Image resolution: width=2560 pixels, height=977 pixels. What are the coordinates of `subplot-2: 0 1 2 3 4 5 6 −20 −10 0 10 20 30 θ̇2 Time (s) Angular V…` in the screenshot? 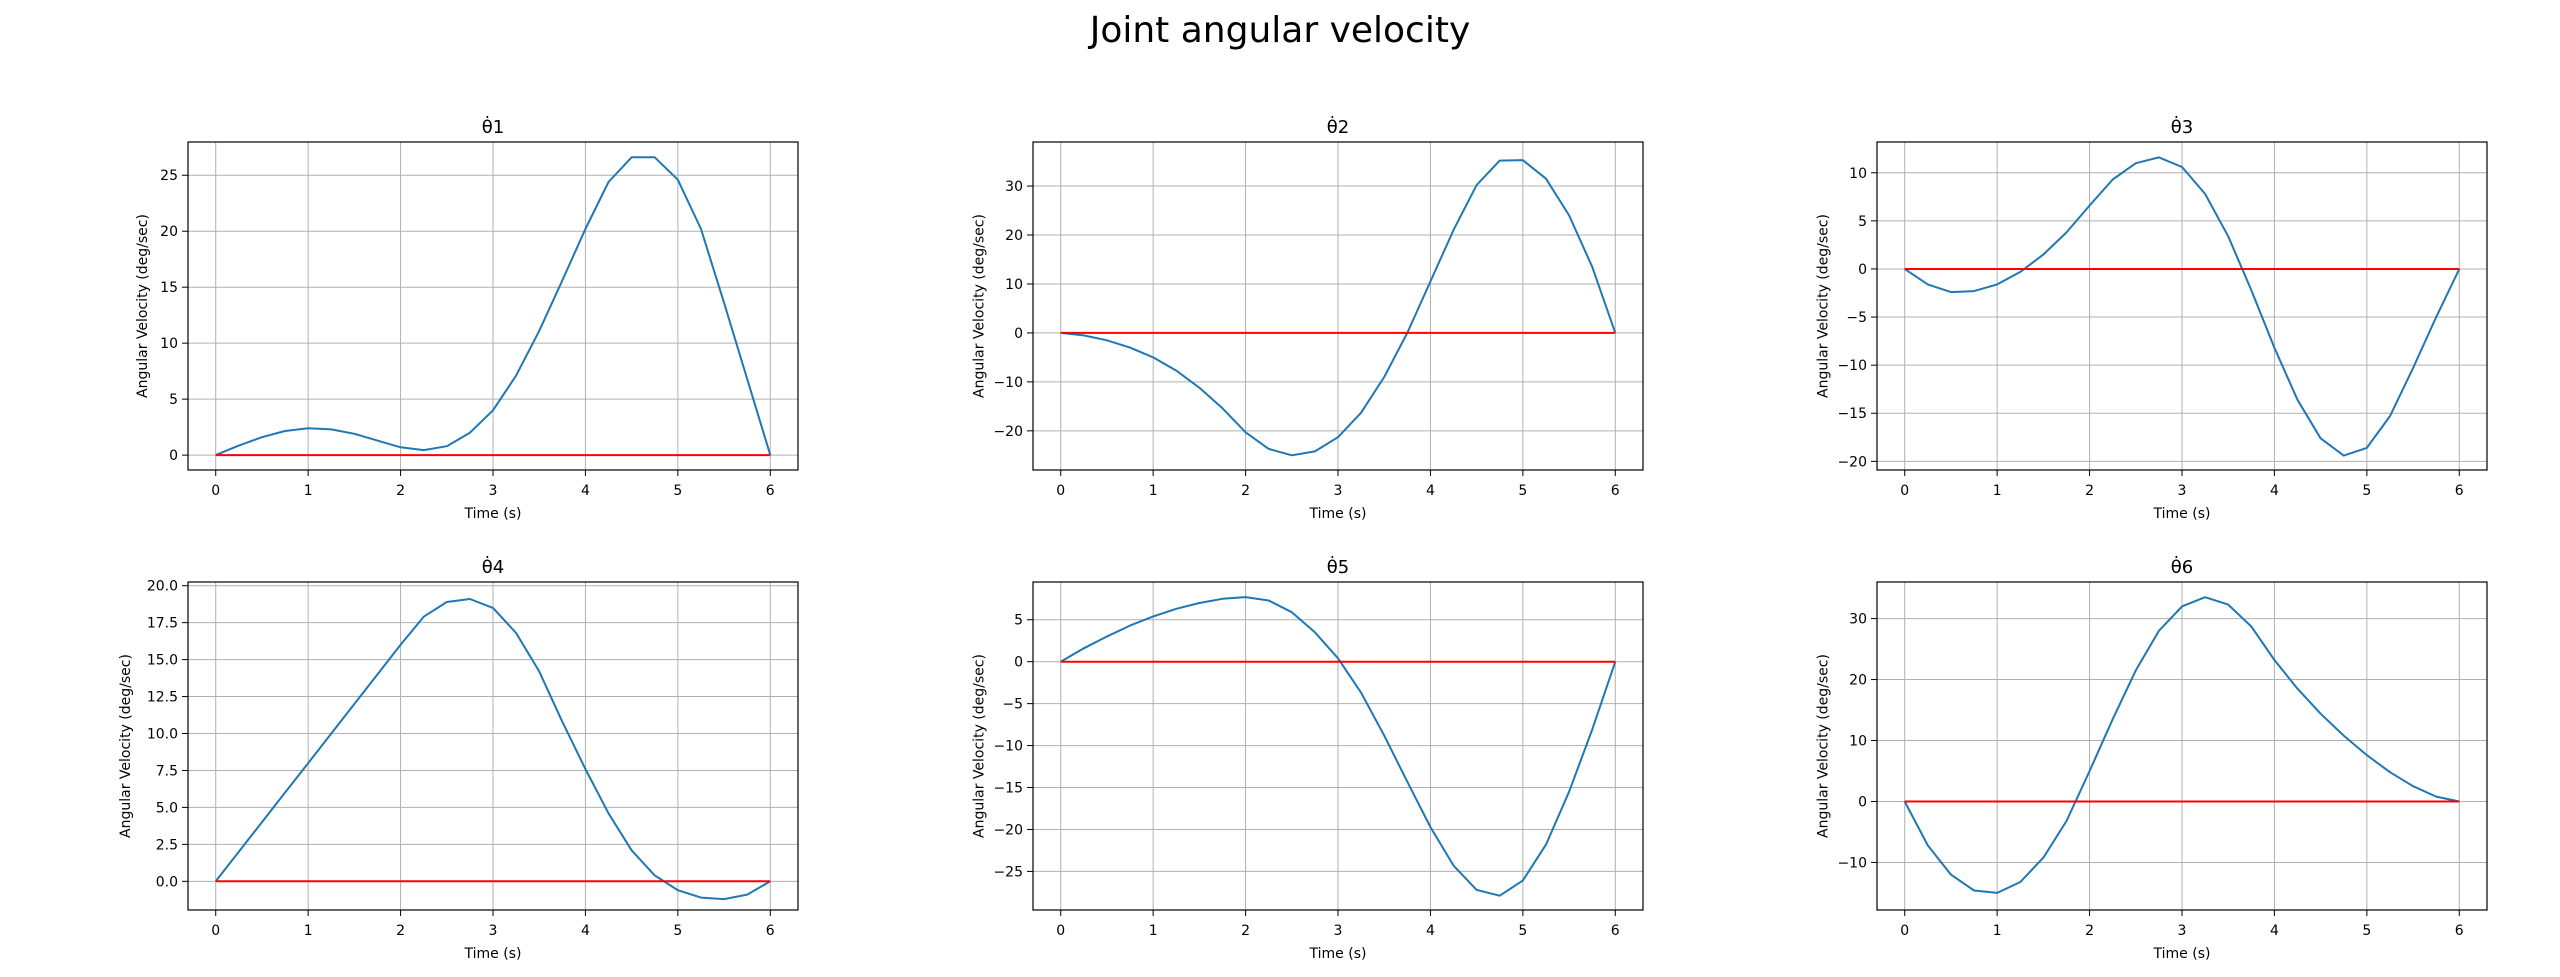 It's located at (1308, 318).